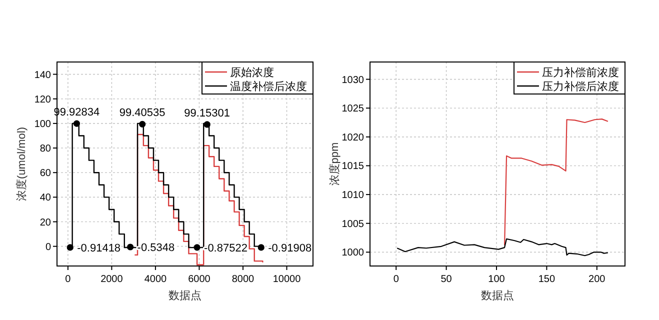 The height and width of the screenshot is (320, 659). Describe the element at coordinates (46, 198) in the screenshot. I see `y-tick-label: 40` at that location.